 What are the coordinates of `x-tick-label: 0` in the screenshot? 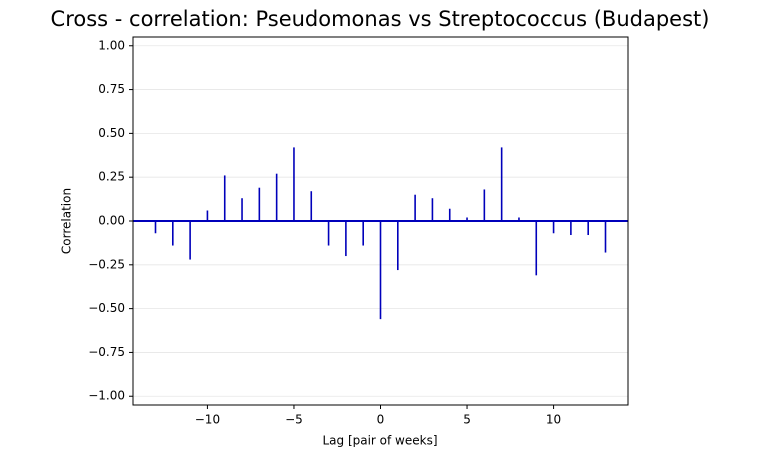 It's located at (381, 420).